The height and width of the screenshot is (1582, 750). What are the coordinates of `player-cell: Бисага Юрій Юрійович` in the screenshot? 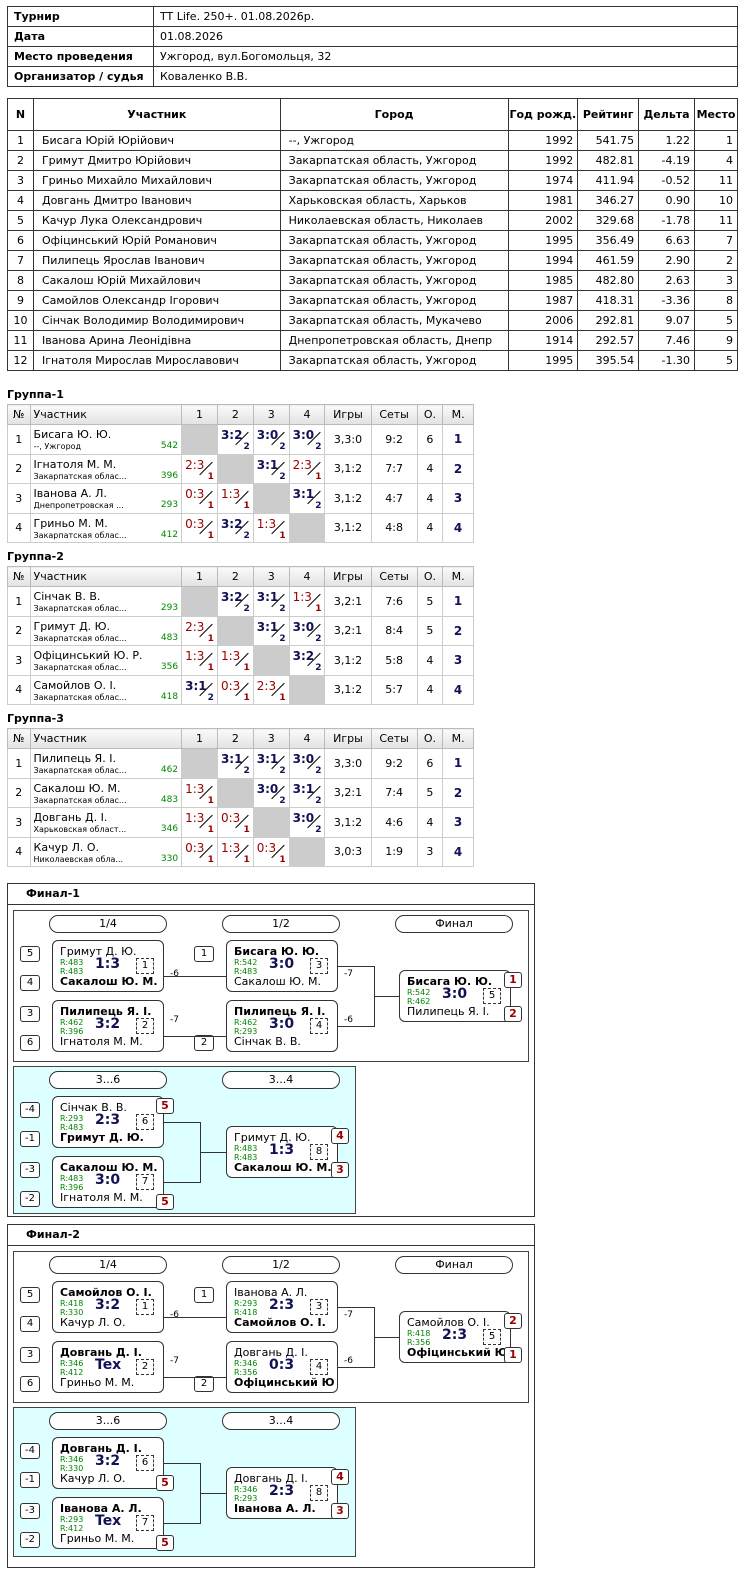 It's located at (156, 140).